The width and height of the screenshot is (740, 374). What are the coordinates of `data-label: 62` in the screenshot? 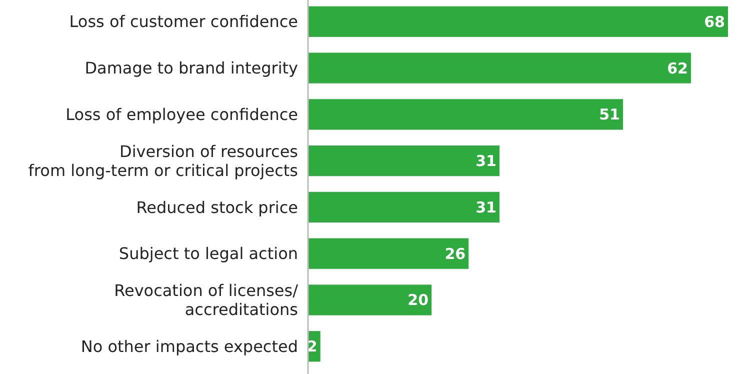 It's located at (677, 68).